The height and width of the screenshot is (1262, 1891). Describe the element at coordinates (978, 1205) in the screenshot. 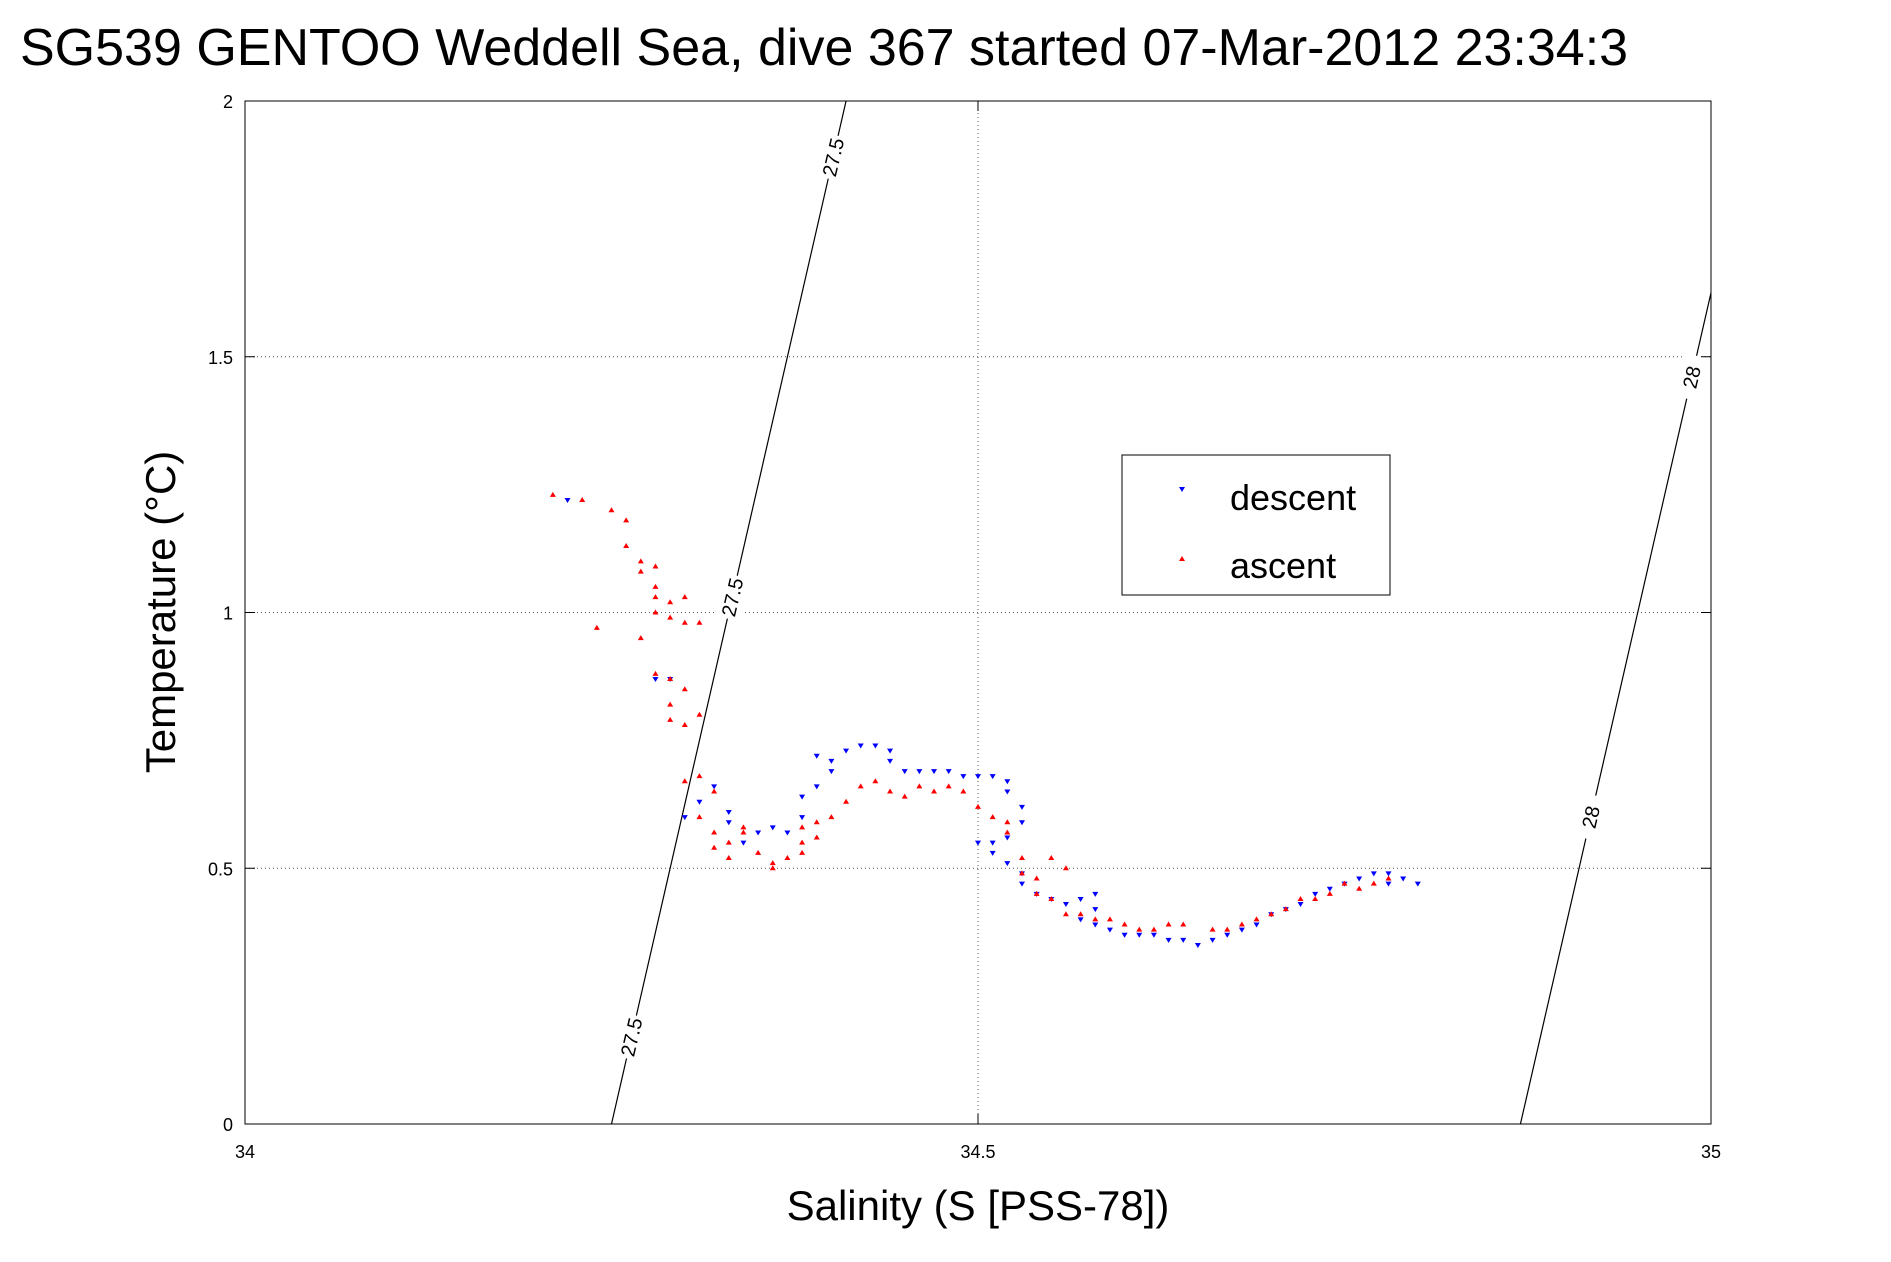

I see `x-axis-title: Salinity (S [PSS-78])` at that location.